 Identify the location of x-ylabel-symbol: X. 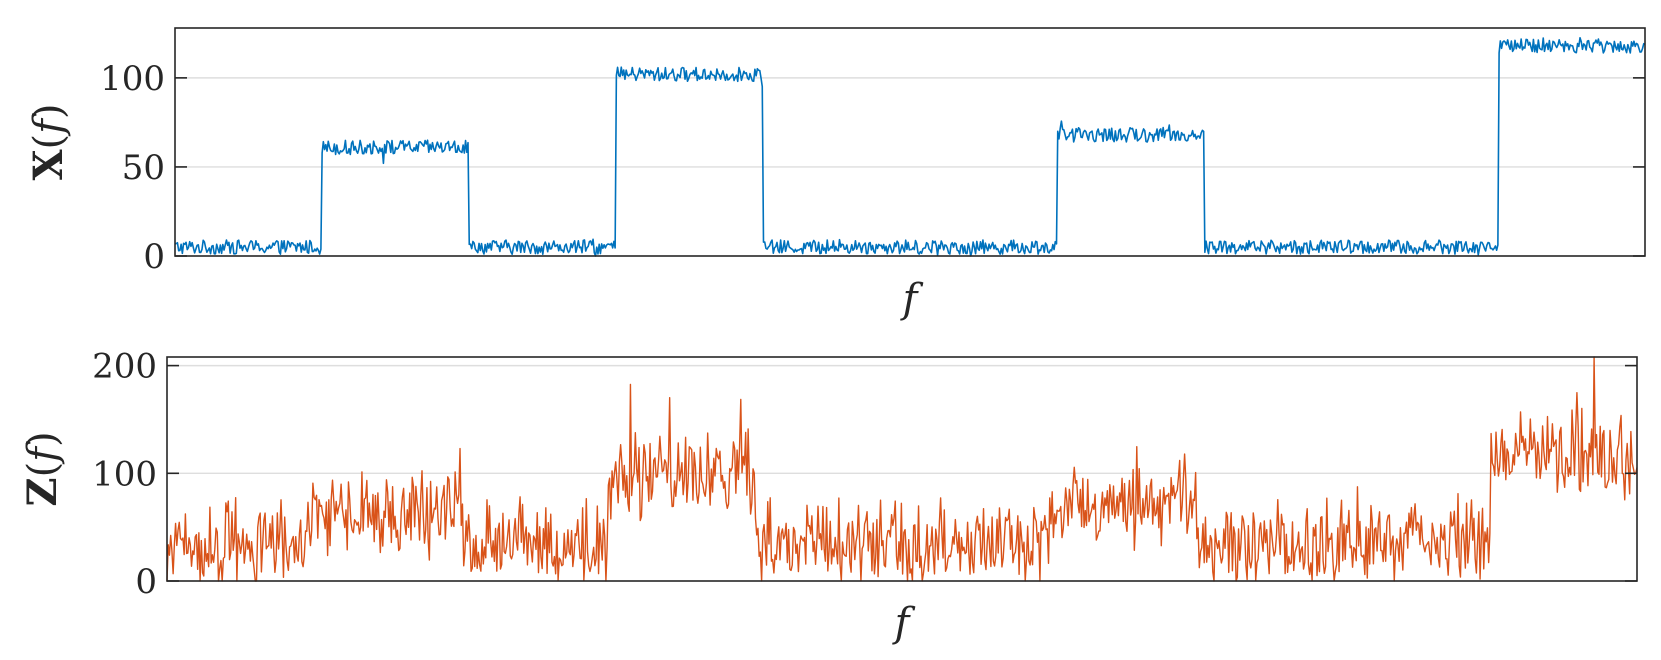
(48, 164).